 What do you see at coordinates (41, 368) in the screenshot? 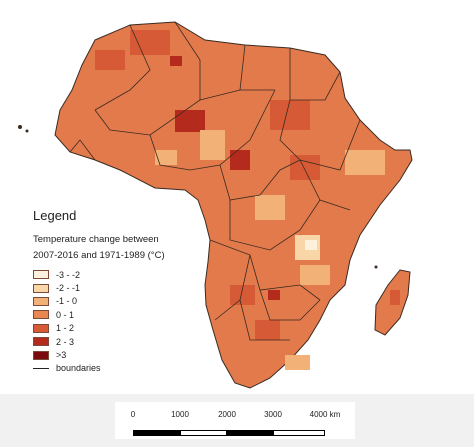
I see `boundary-line-swatch` at bounding box center [41, 368].